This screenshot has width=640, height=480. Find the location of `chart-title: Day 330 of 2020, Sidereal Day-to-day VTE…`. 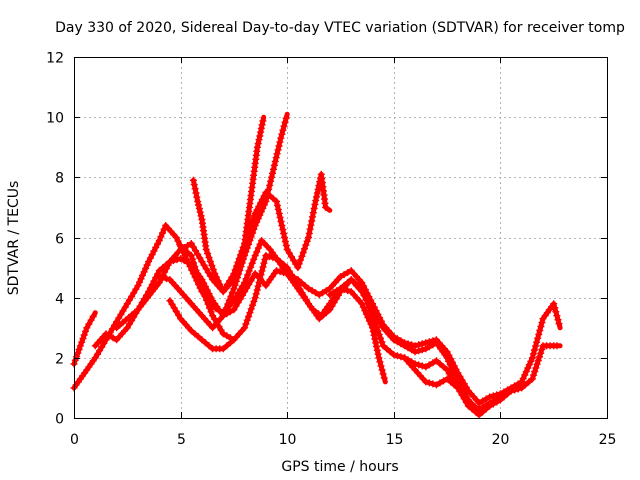

chart-title: Day 330 of 2020, Sidereal Day-to-day VTE… is located at coordinates (340, 28).